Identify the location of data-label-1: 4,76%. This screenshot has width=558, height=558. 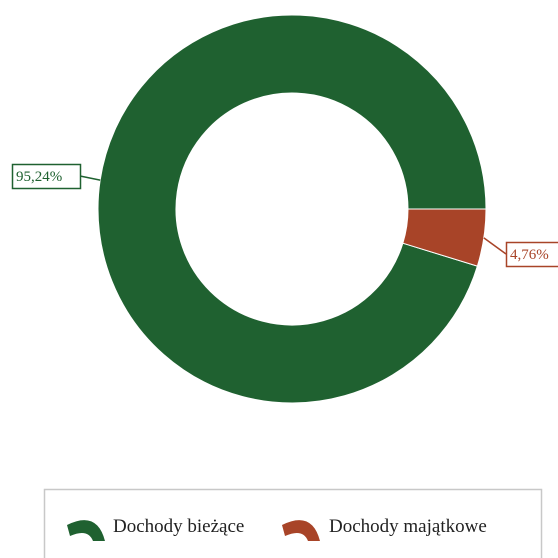
(520, 252).